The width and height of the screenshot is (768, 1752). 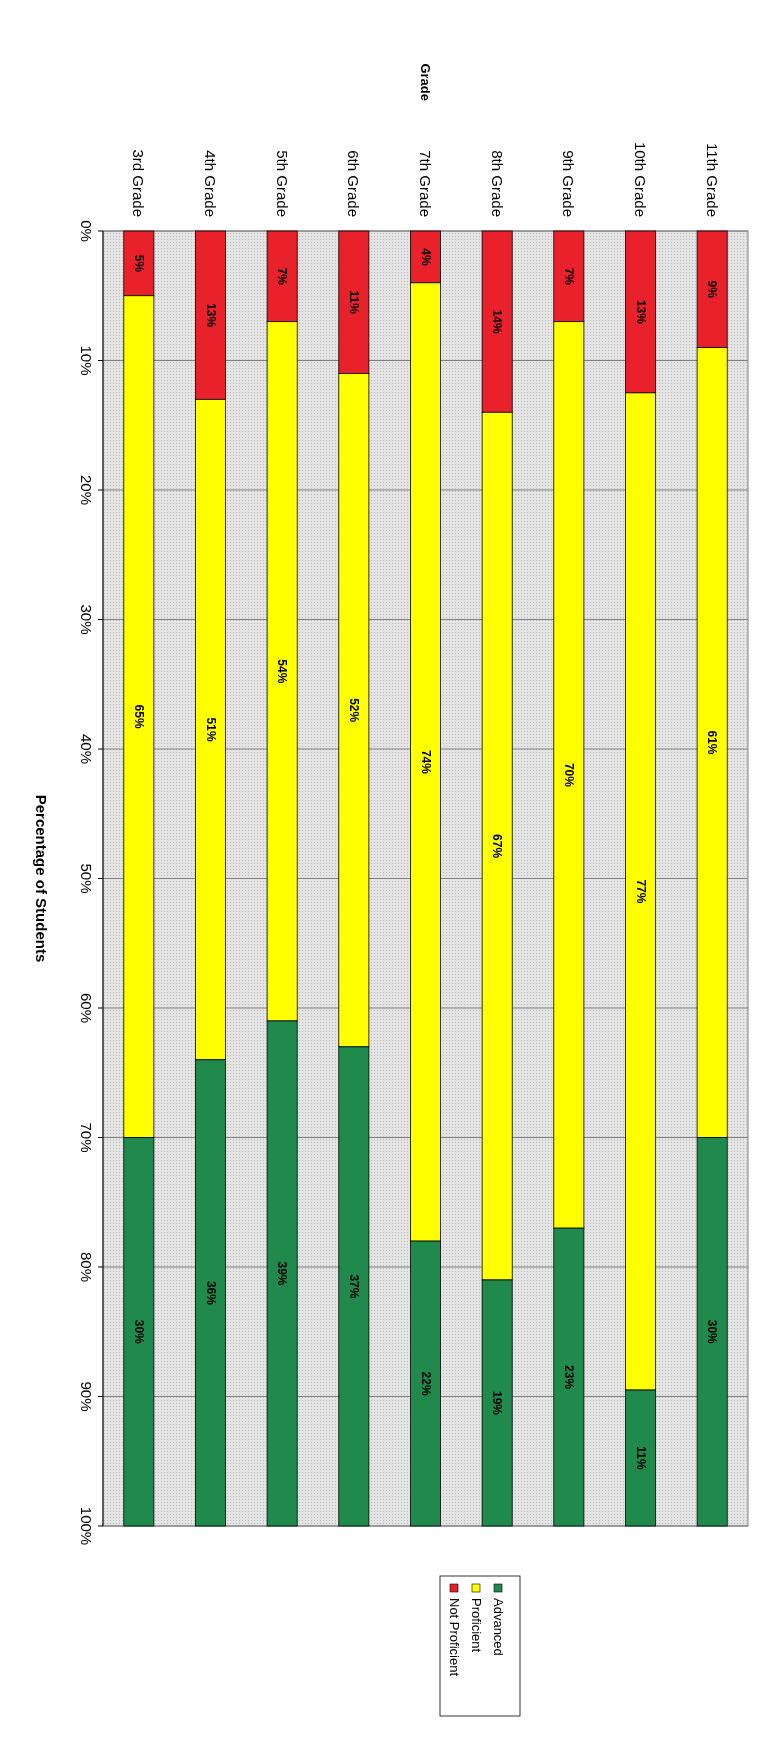 I want to click on y-tick-label: 90%, so click(x=86, y=1396).